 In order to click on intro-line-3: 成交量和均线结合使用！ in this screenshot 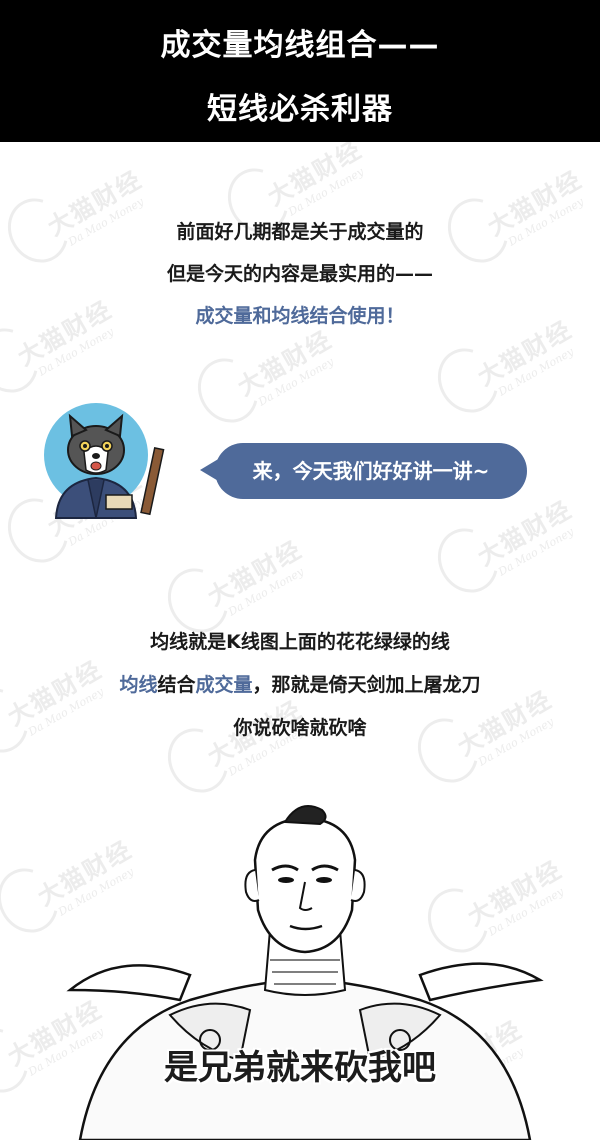, I will do `click(300, 316)`.